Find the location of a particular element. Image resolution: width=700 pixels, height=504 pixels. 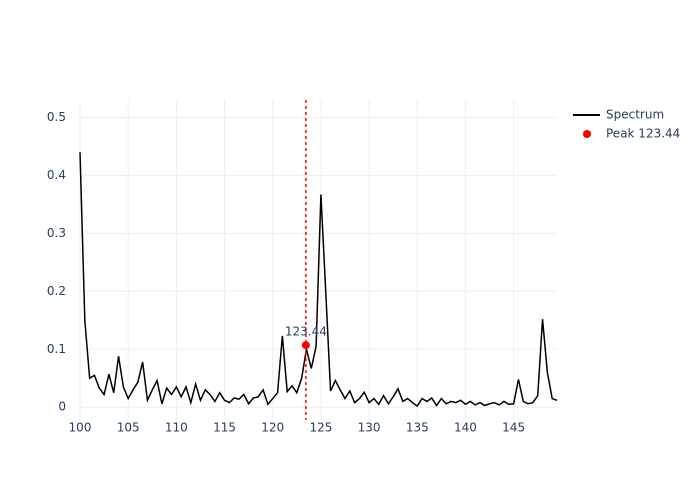

x-tick-label: 130 is located at coordinates (369, 428).